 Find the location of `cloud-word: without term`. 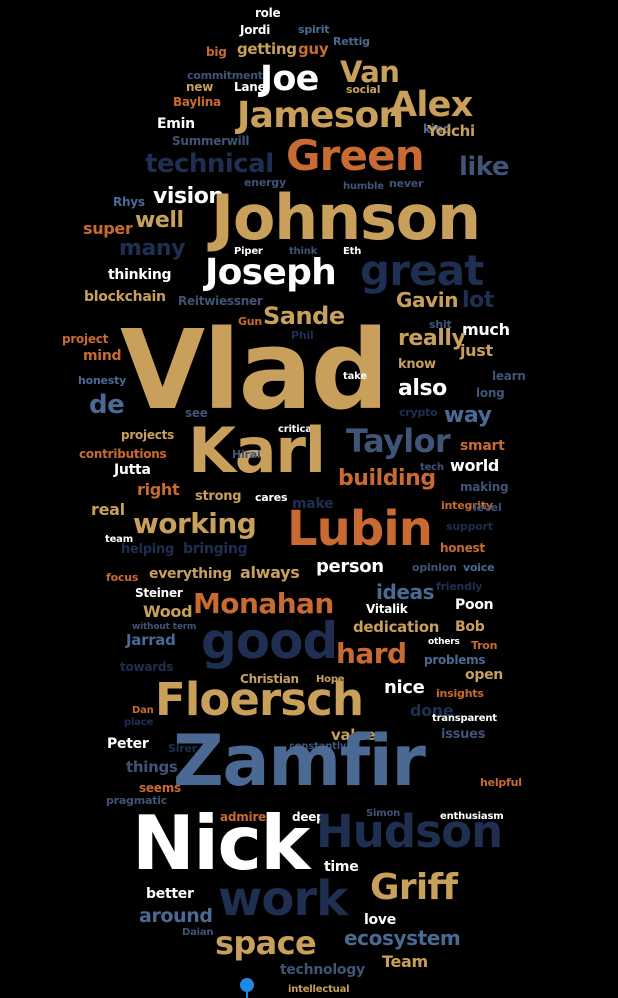

cloud-word: without term is located at coordinates (164, 627).